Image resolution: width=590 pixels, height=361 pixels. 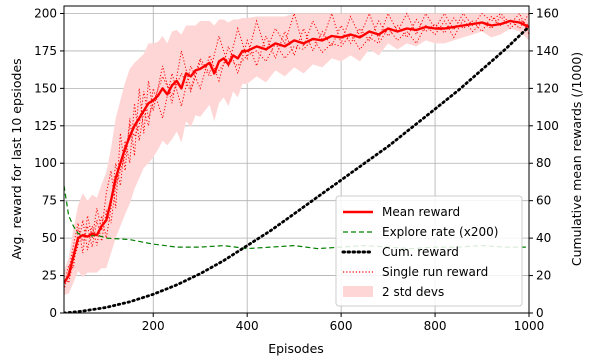 What do you see at coordinates (543, 201) in the screenshot?
I see `y2-tick-label: 60` at bounding box center [543, 201].